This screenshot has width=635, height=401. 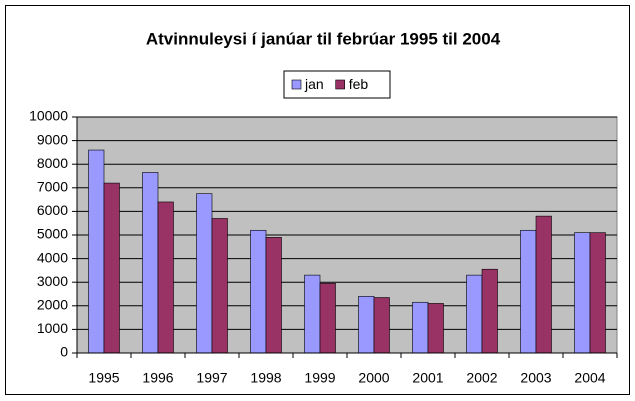 What do you see at coordinates (52, 139) in the screenshot?
I see `y-tick-label: 9000` at bounding box center [52, 139].